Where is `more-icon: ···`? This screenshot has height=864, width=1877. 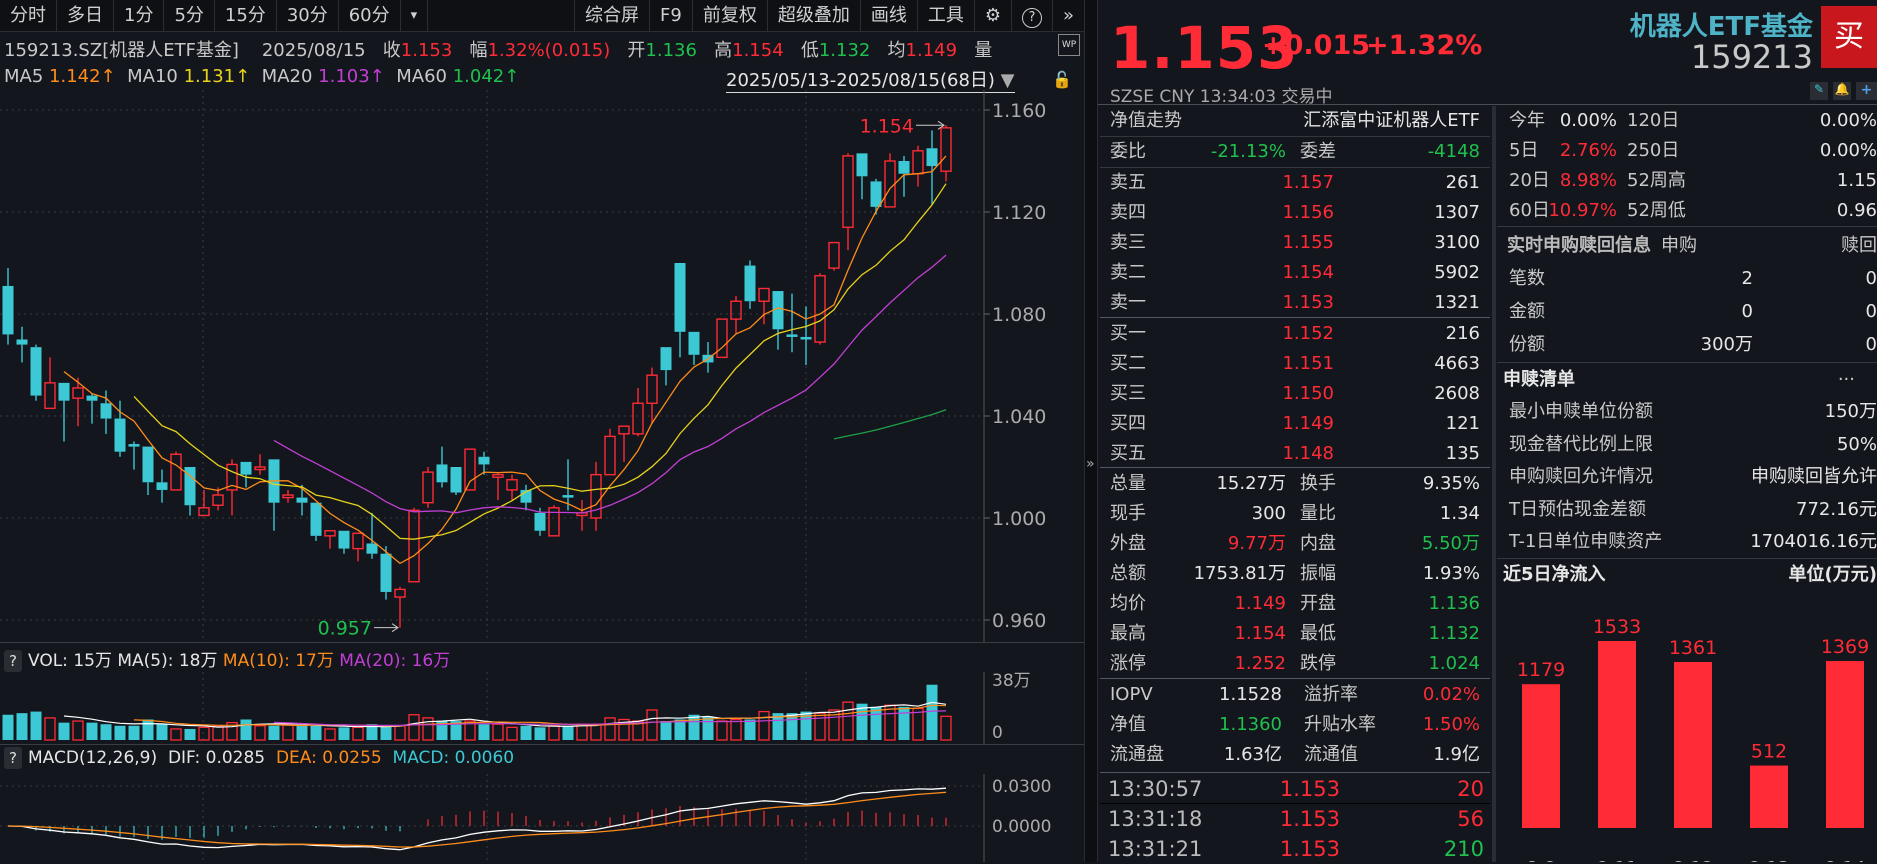
more-icon: ··· is located at coordinates (1846, 379).